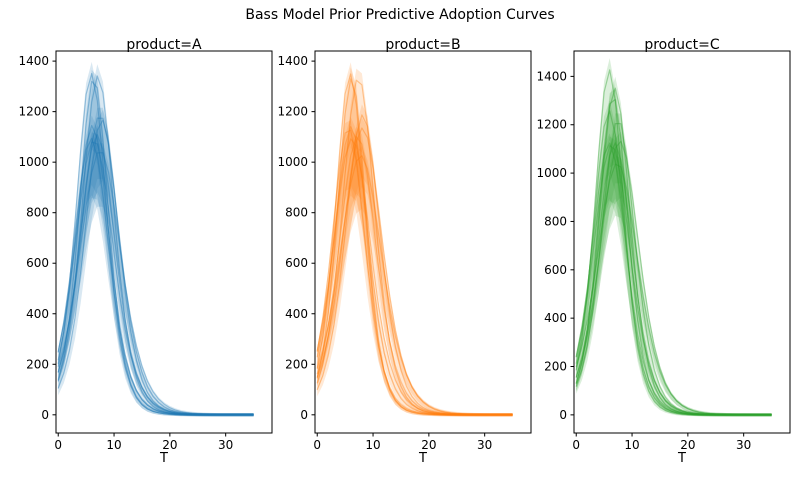 The image size is (800, 480). What do you see at coordinates (682, 45) in the screenshot?
I see `subplot-title-product-c: product=C` at bounding box center [682, 45].